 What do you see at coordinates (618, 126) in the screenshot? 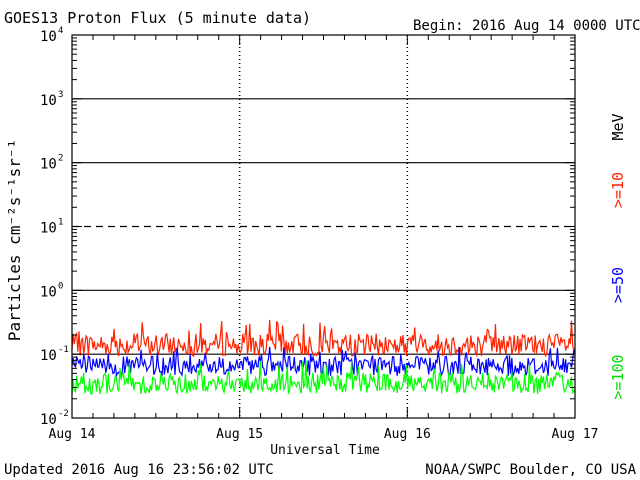
I see `units-label: MeV` at bounding box center [618, 126].